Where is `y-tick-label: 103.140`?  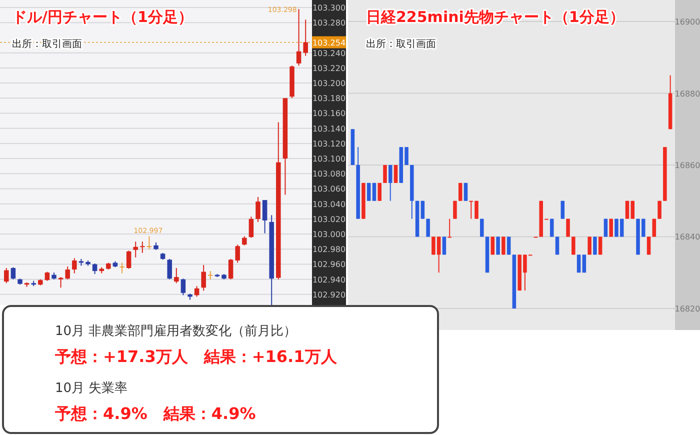
y-tick-label: 103.140 is located at coordinates (329, 129).